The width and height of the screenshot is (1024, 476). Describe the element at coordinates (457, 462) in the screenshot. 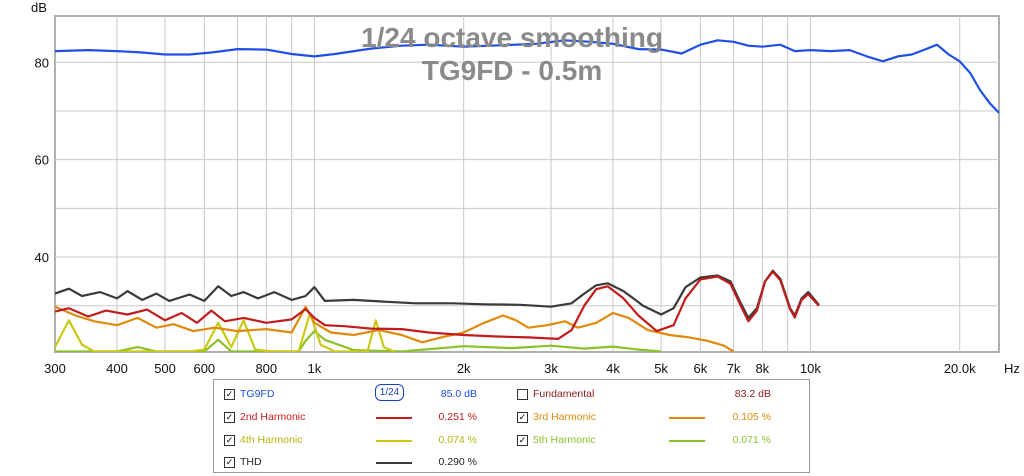

I see `legend-value-thd: 0.290 %` at that location.